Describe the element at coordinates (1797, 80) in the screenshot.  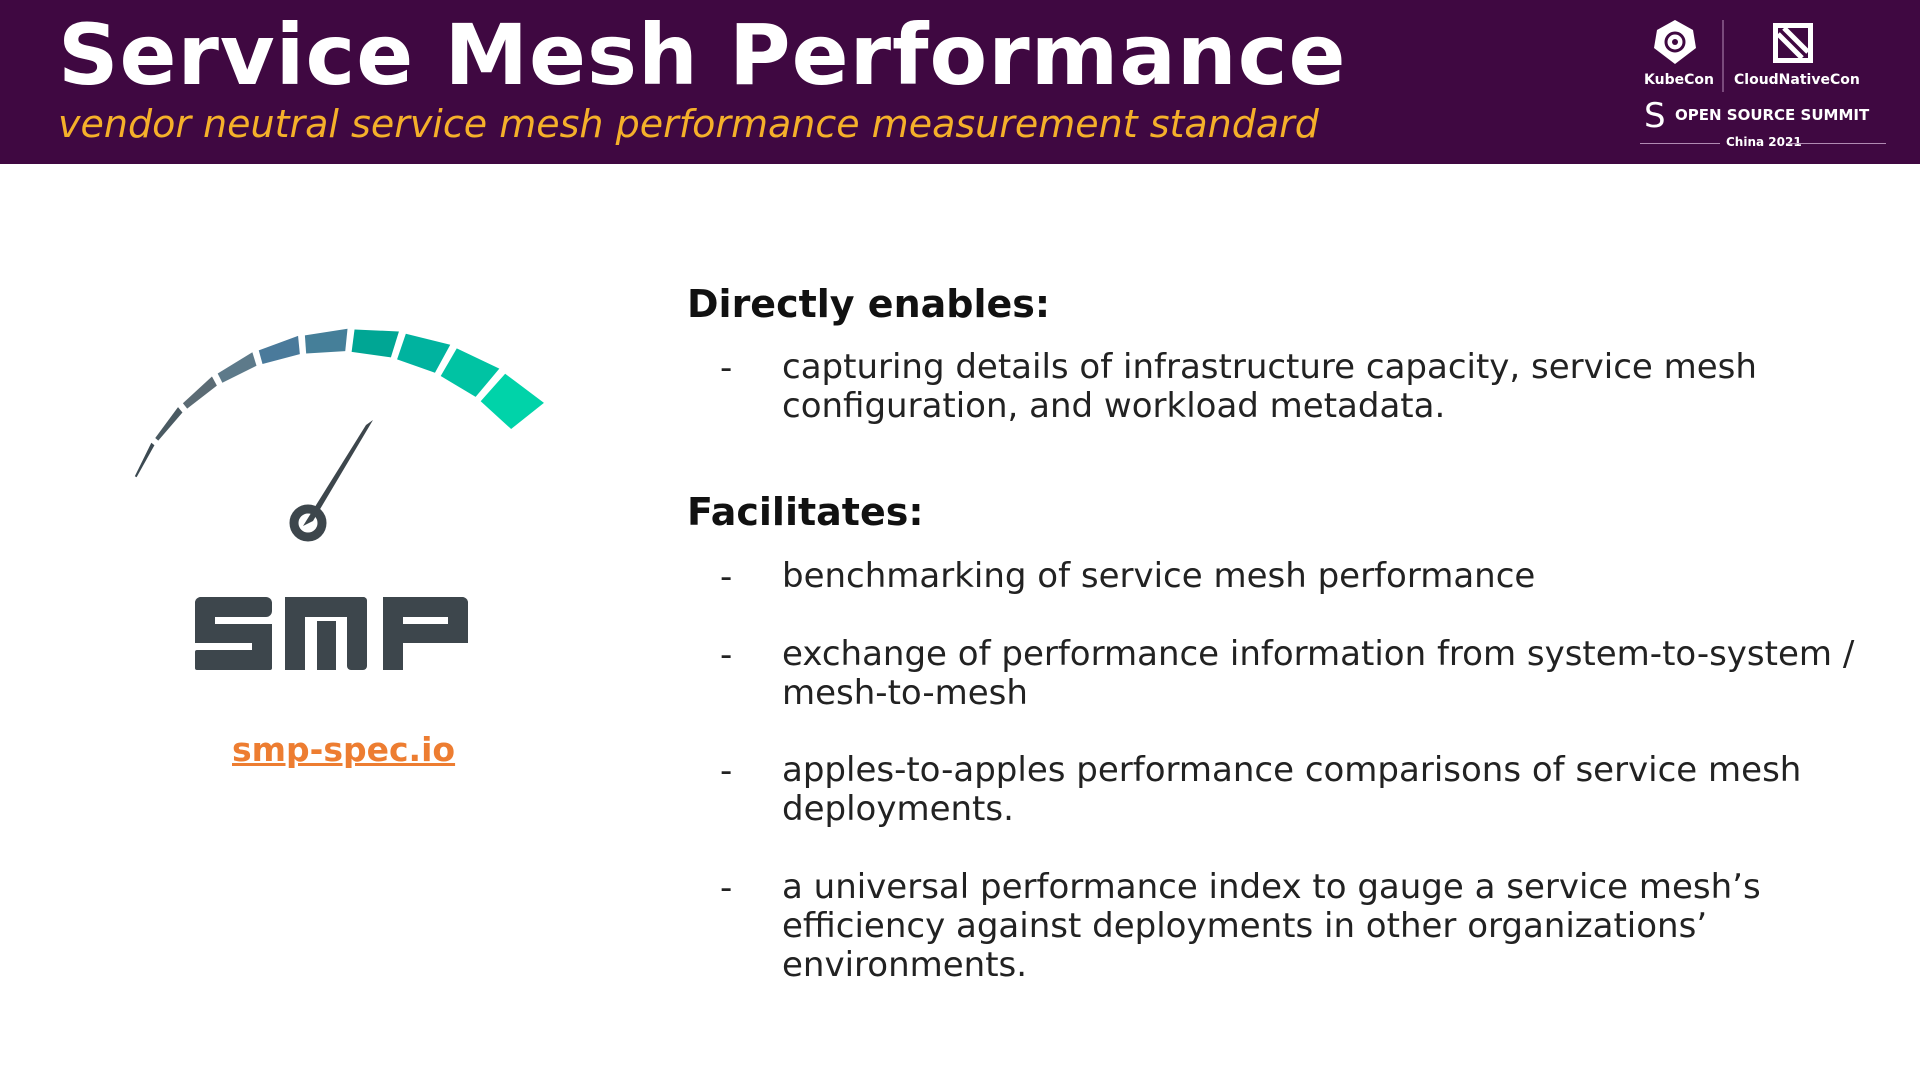
I see `cloudnativecon-label: CloudNativeCon` at that location.